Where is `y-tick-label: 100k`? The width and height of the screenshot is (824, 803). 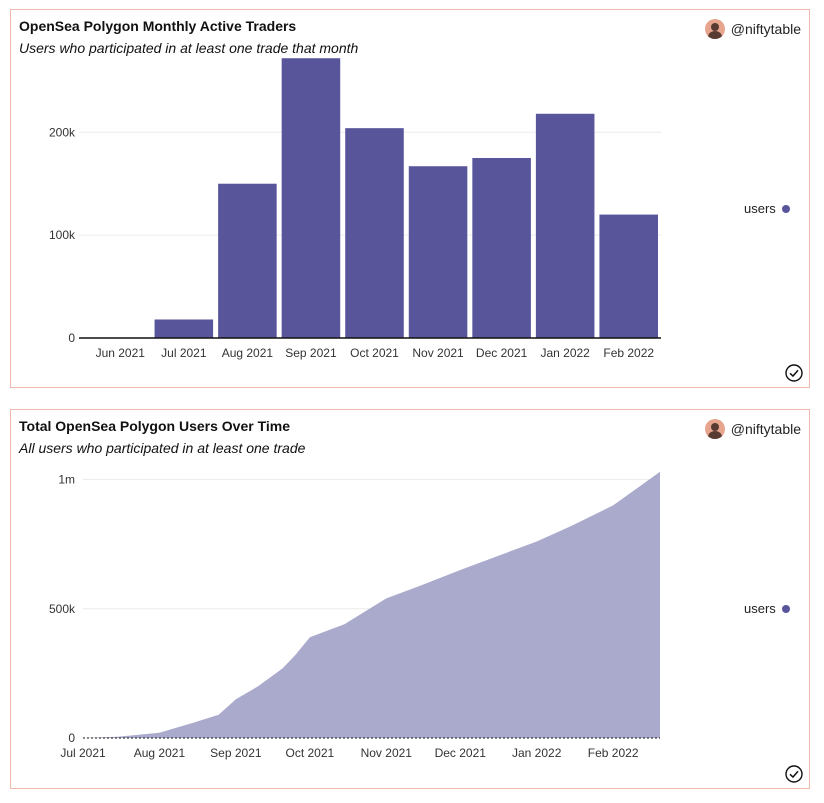
y-tick-label: 100k is located at coordinates (62, 235).